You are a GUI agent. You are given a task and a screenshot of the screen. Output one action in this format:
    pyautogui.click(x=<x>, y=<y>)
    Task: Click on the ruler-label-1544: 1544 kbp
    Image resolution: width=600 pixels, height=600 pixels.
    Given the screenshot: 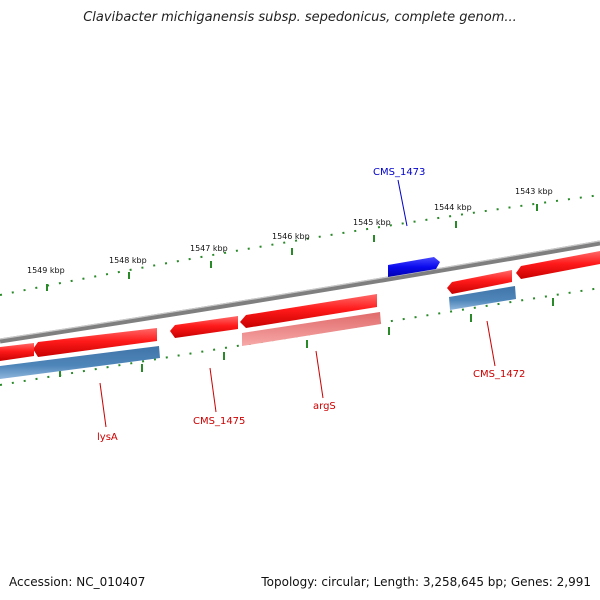 What is the action you would take?
    pyautogui.click(x=453, y=207)
    